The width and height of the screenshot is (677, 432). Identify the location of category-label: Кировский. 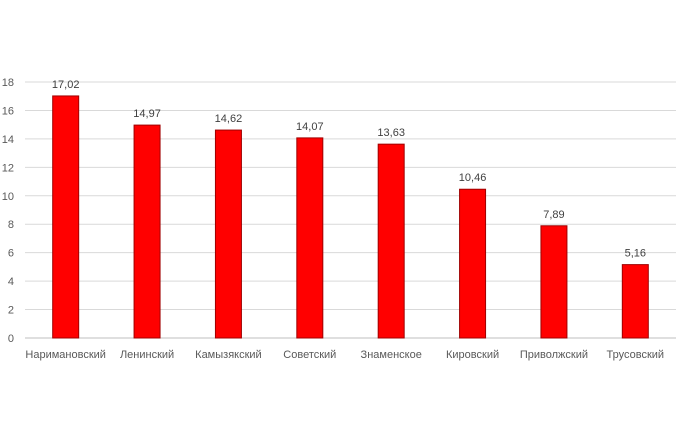
(472, 355).